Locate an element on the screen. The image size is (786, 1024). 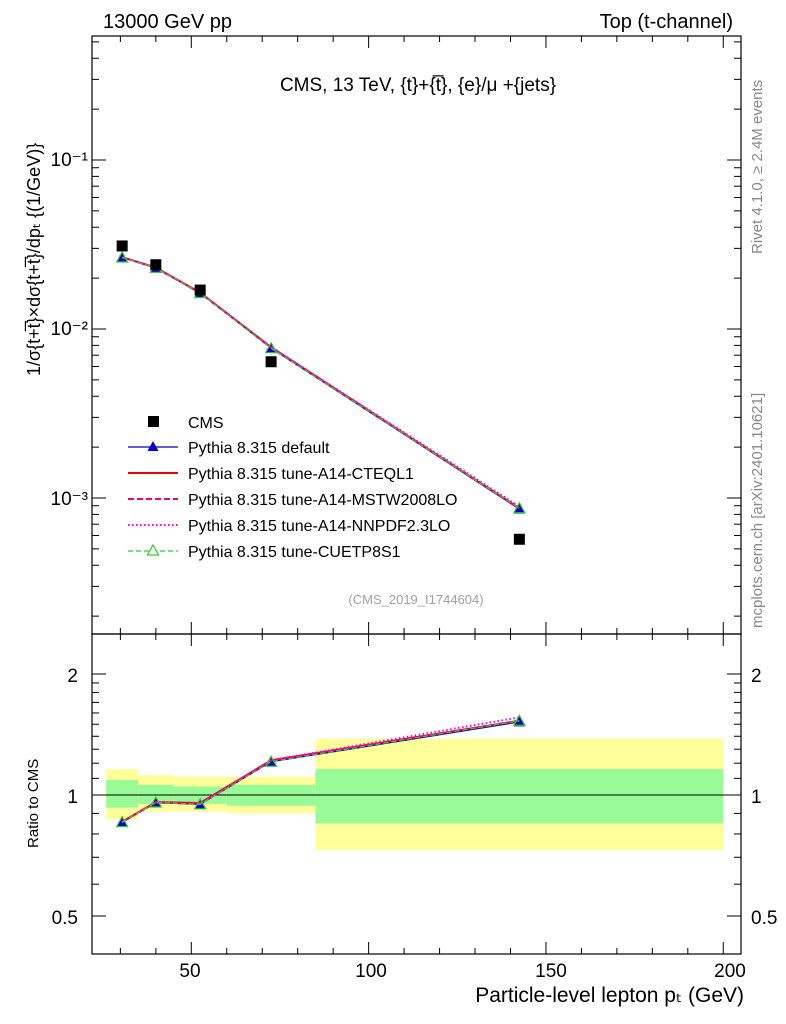
ratio-uncertainty-band is located at coordinates (415, 794).